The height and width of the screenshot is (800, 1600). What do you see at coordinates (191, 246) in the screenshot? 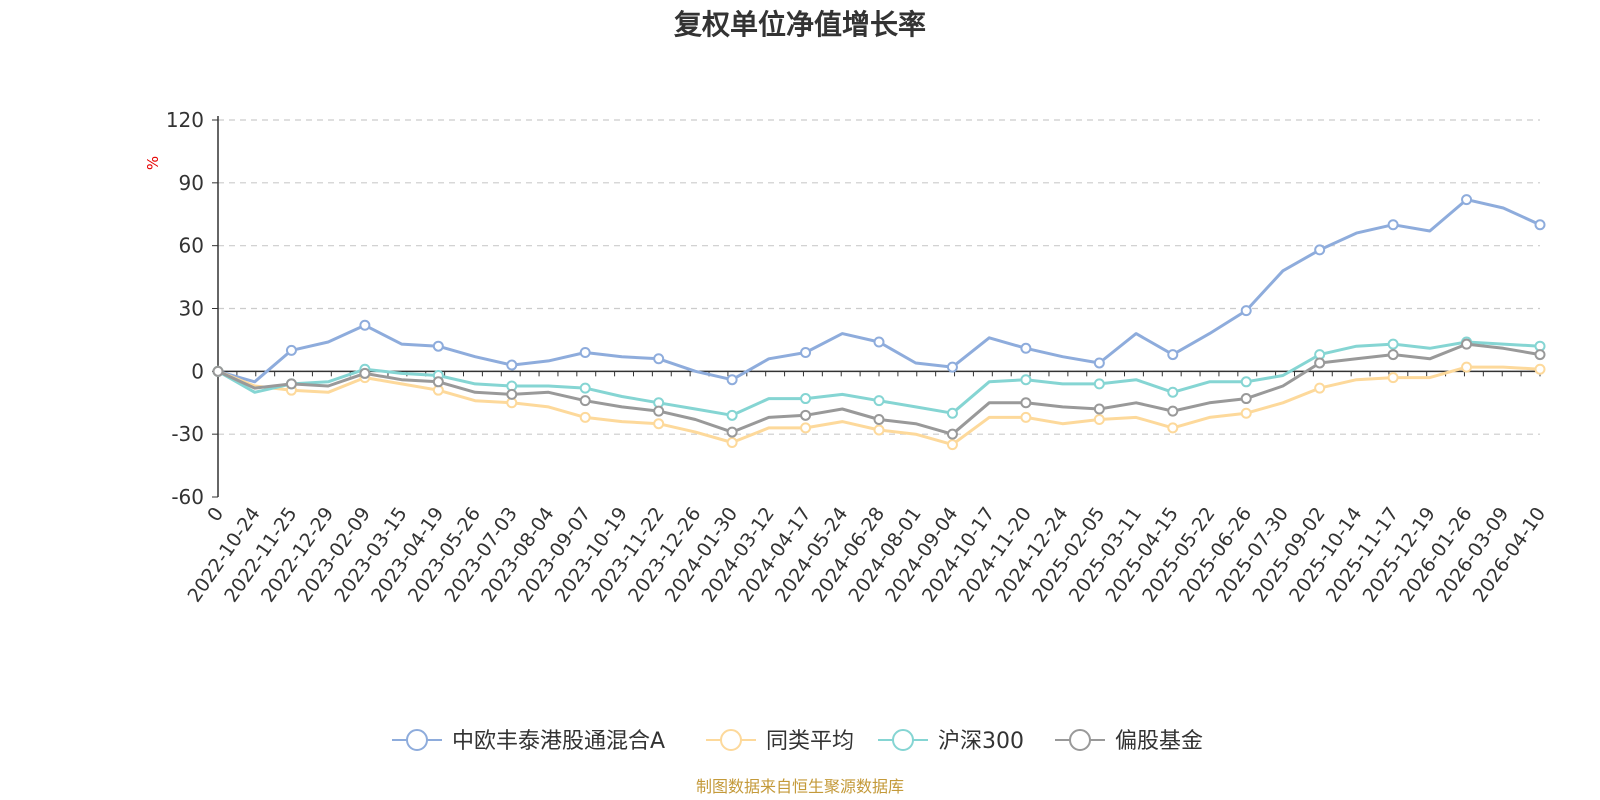
I see `y-tick-label: 60` at bounding box center [191, 246].